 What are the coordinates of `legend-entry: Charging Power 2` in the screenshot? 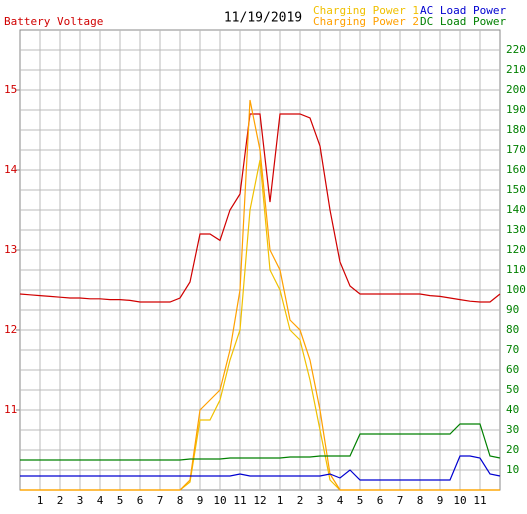 It's located at (366, 21).